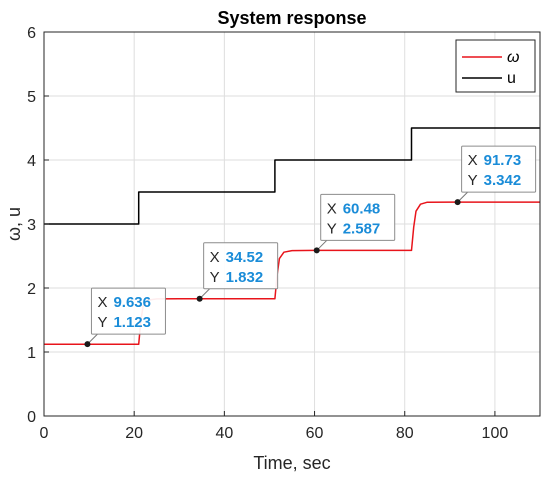 Image resolution: width=550 pixels, height=480 pixels. I want to click on datatip-x-value: 34.52, so click(245, 257).